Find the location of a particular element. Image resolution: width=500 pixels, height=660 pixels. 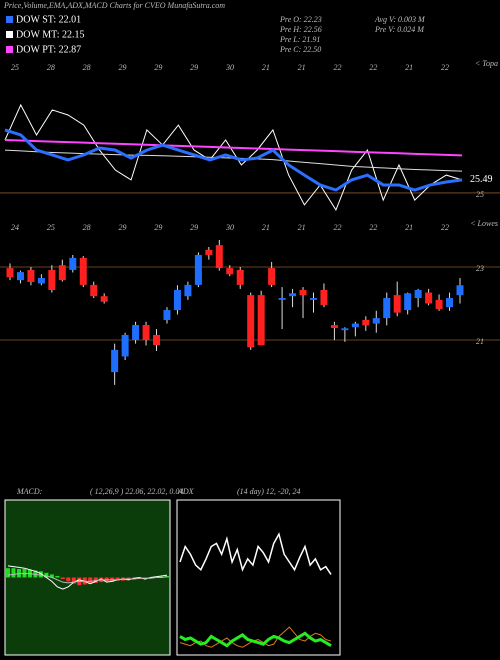

info: Avg V: 0.003 M is located at coordinates (400, 19).